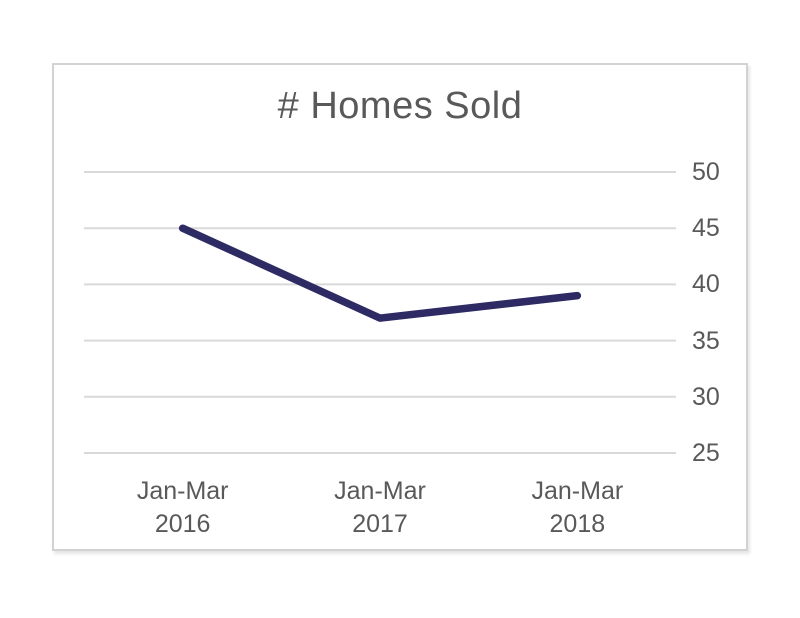 This screenshot has height=618, width=800. What do you see at coordinates (706, 396) in the screenshot?
I see `y-tick-label: 30` at bounding box center [706, 396].